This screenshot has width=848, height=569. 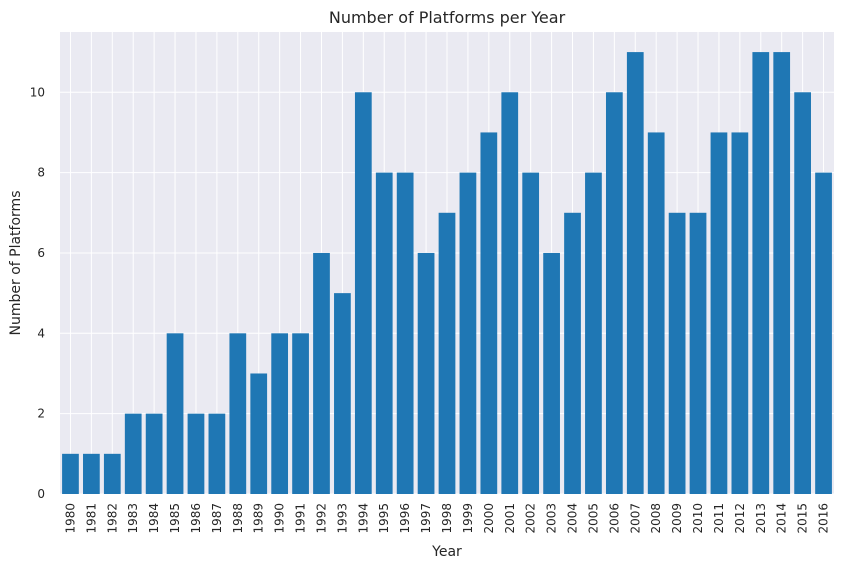 What do you see at coordinates (321, 373) in the screenshot?
I see `bar-1992` at bounding box center [321, 373].